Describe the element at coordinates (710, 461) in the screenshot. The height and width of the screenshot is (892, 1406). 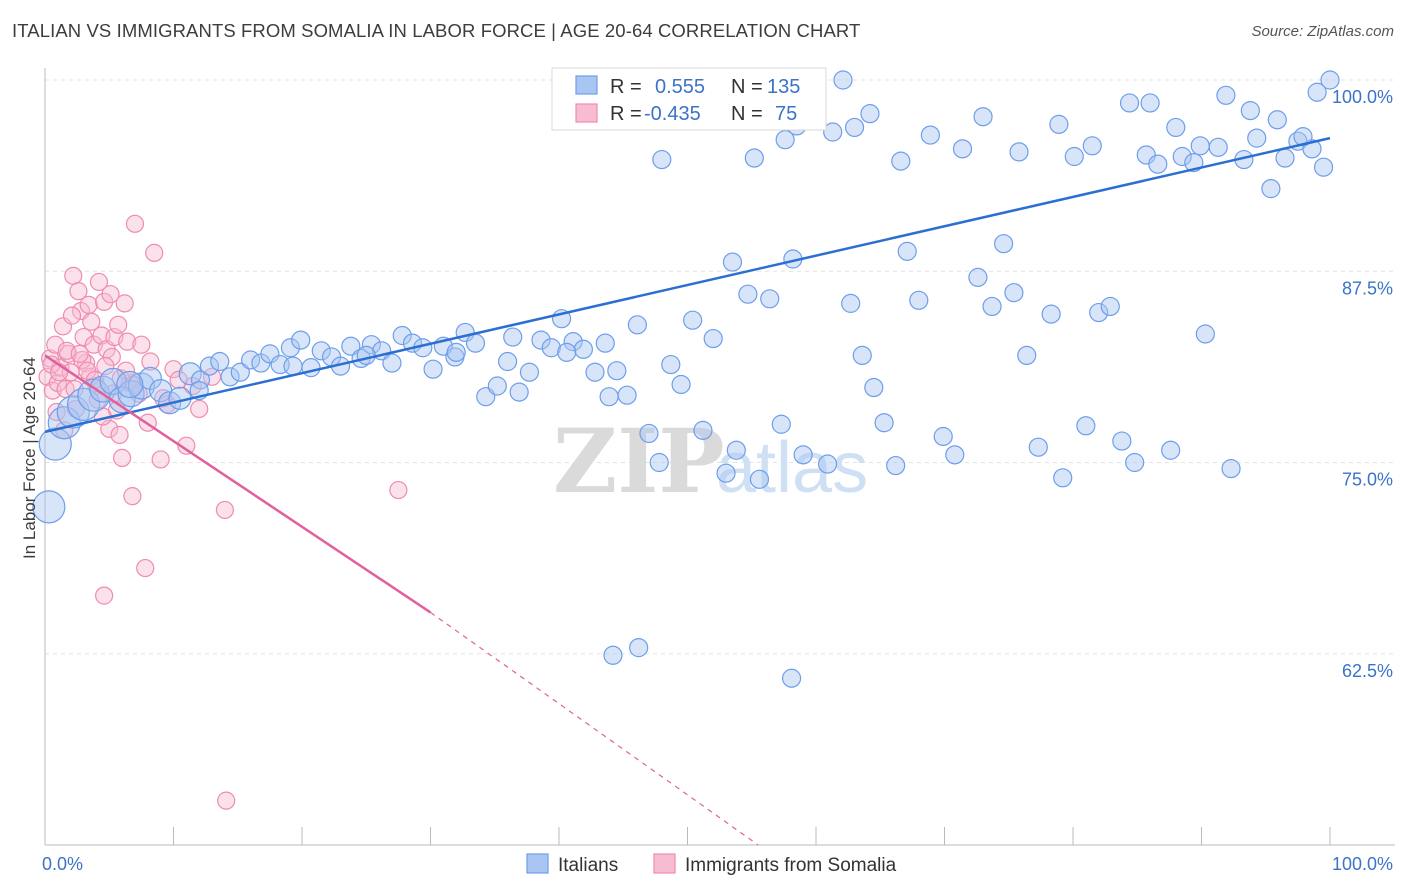
I see `watermark: ZIP atlas` at that location.